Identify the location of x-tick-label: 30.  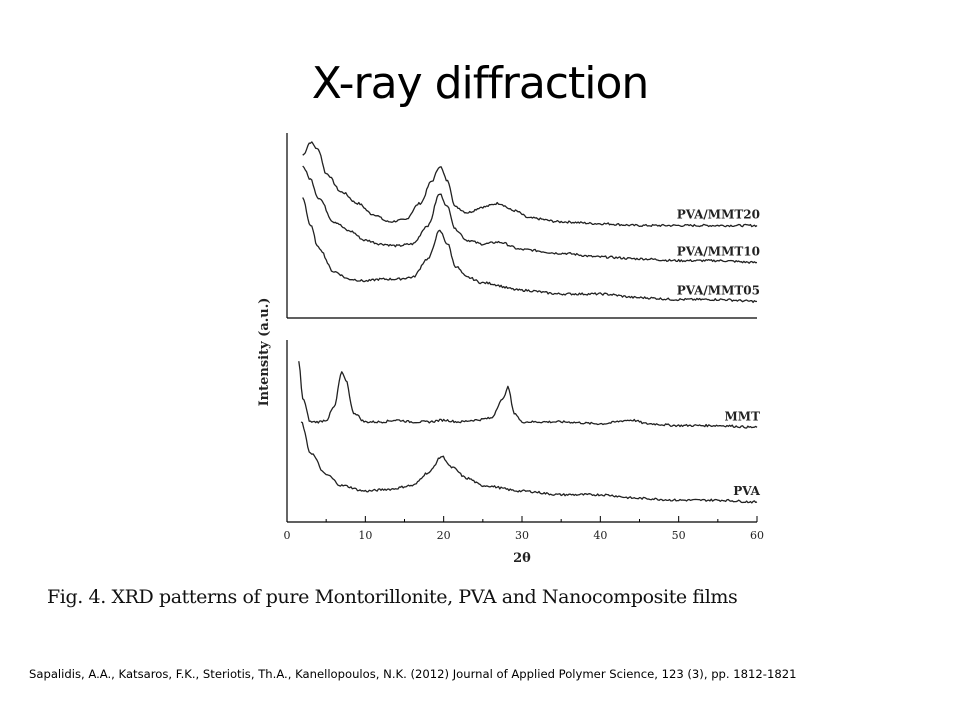
(522, 535).